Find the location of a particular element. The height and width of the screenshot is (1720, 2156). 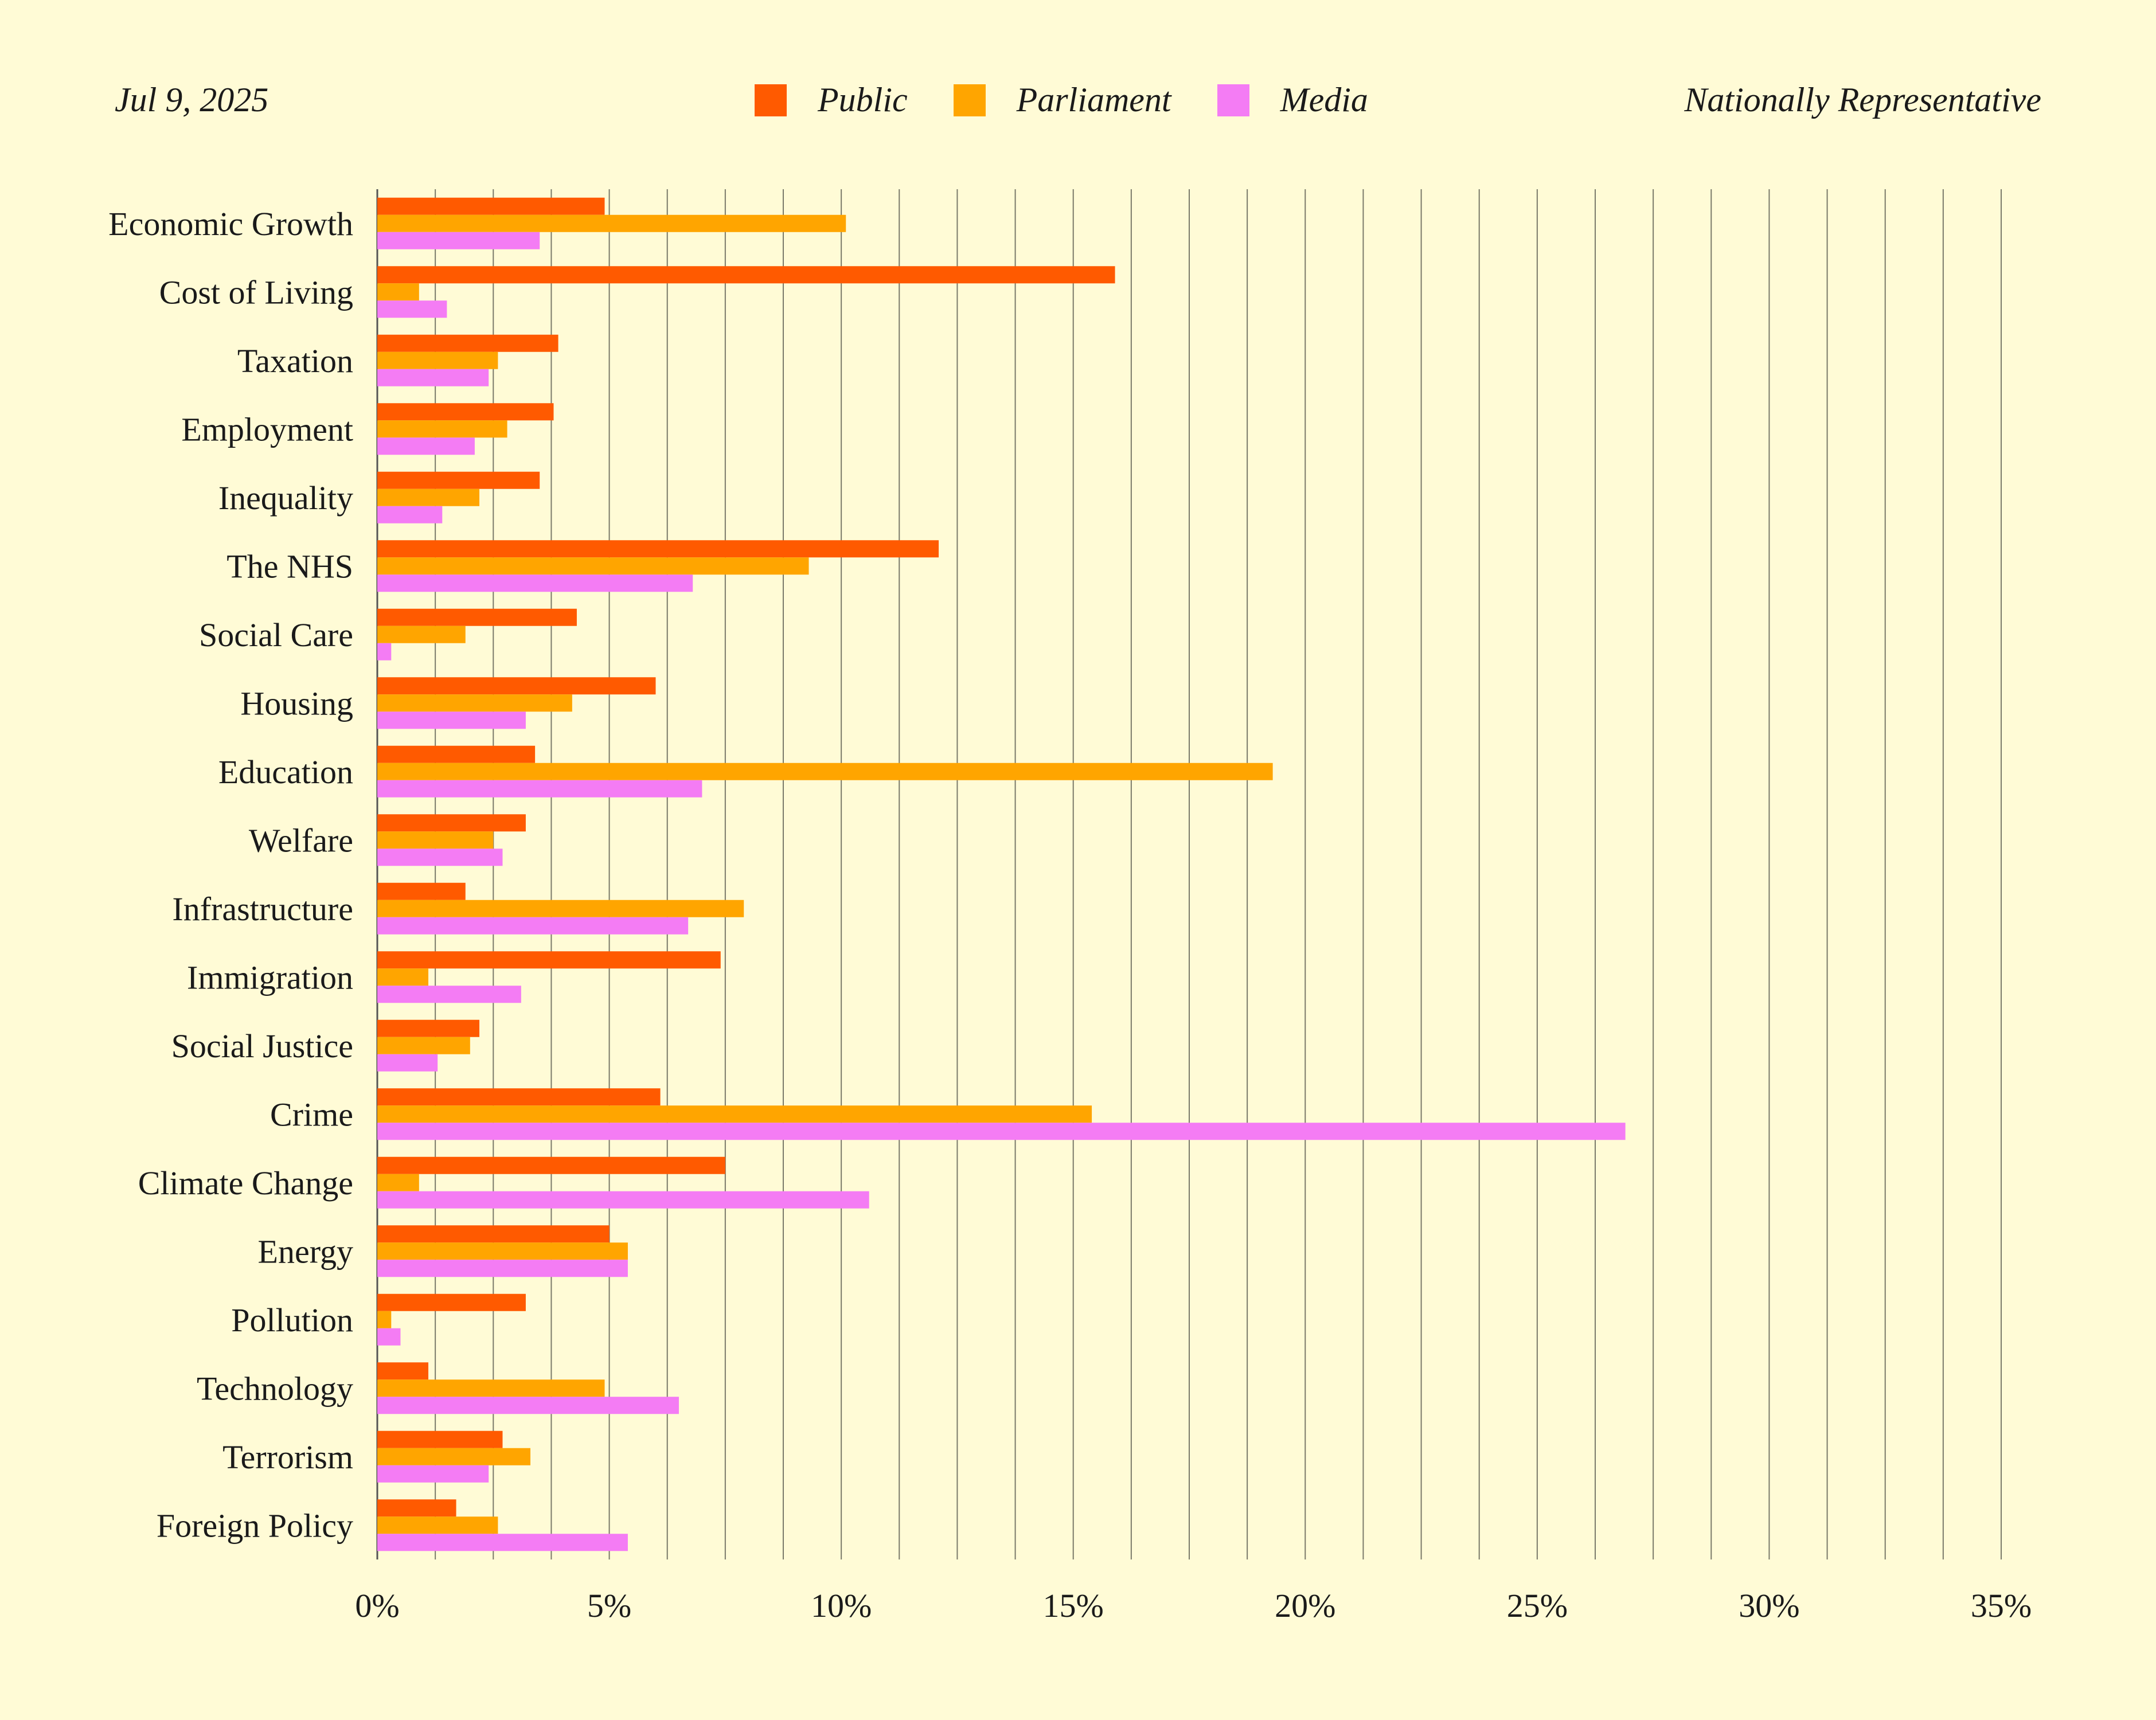

bar-parliament-climate-change is located at coordinates (398, 1182).